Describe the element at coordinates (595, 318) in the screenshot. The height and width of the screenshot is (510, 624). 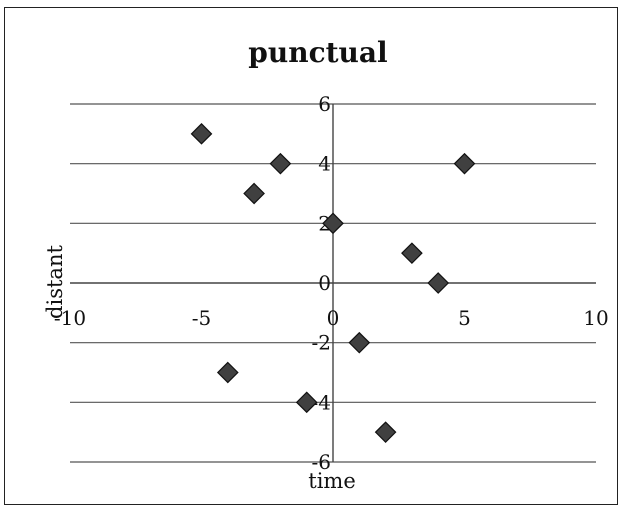
I see `x-tick-label: 10` at that location.